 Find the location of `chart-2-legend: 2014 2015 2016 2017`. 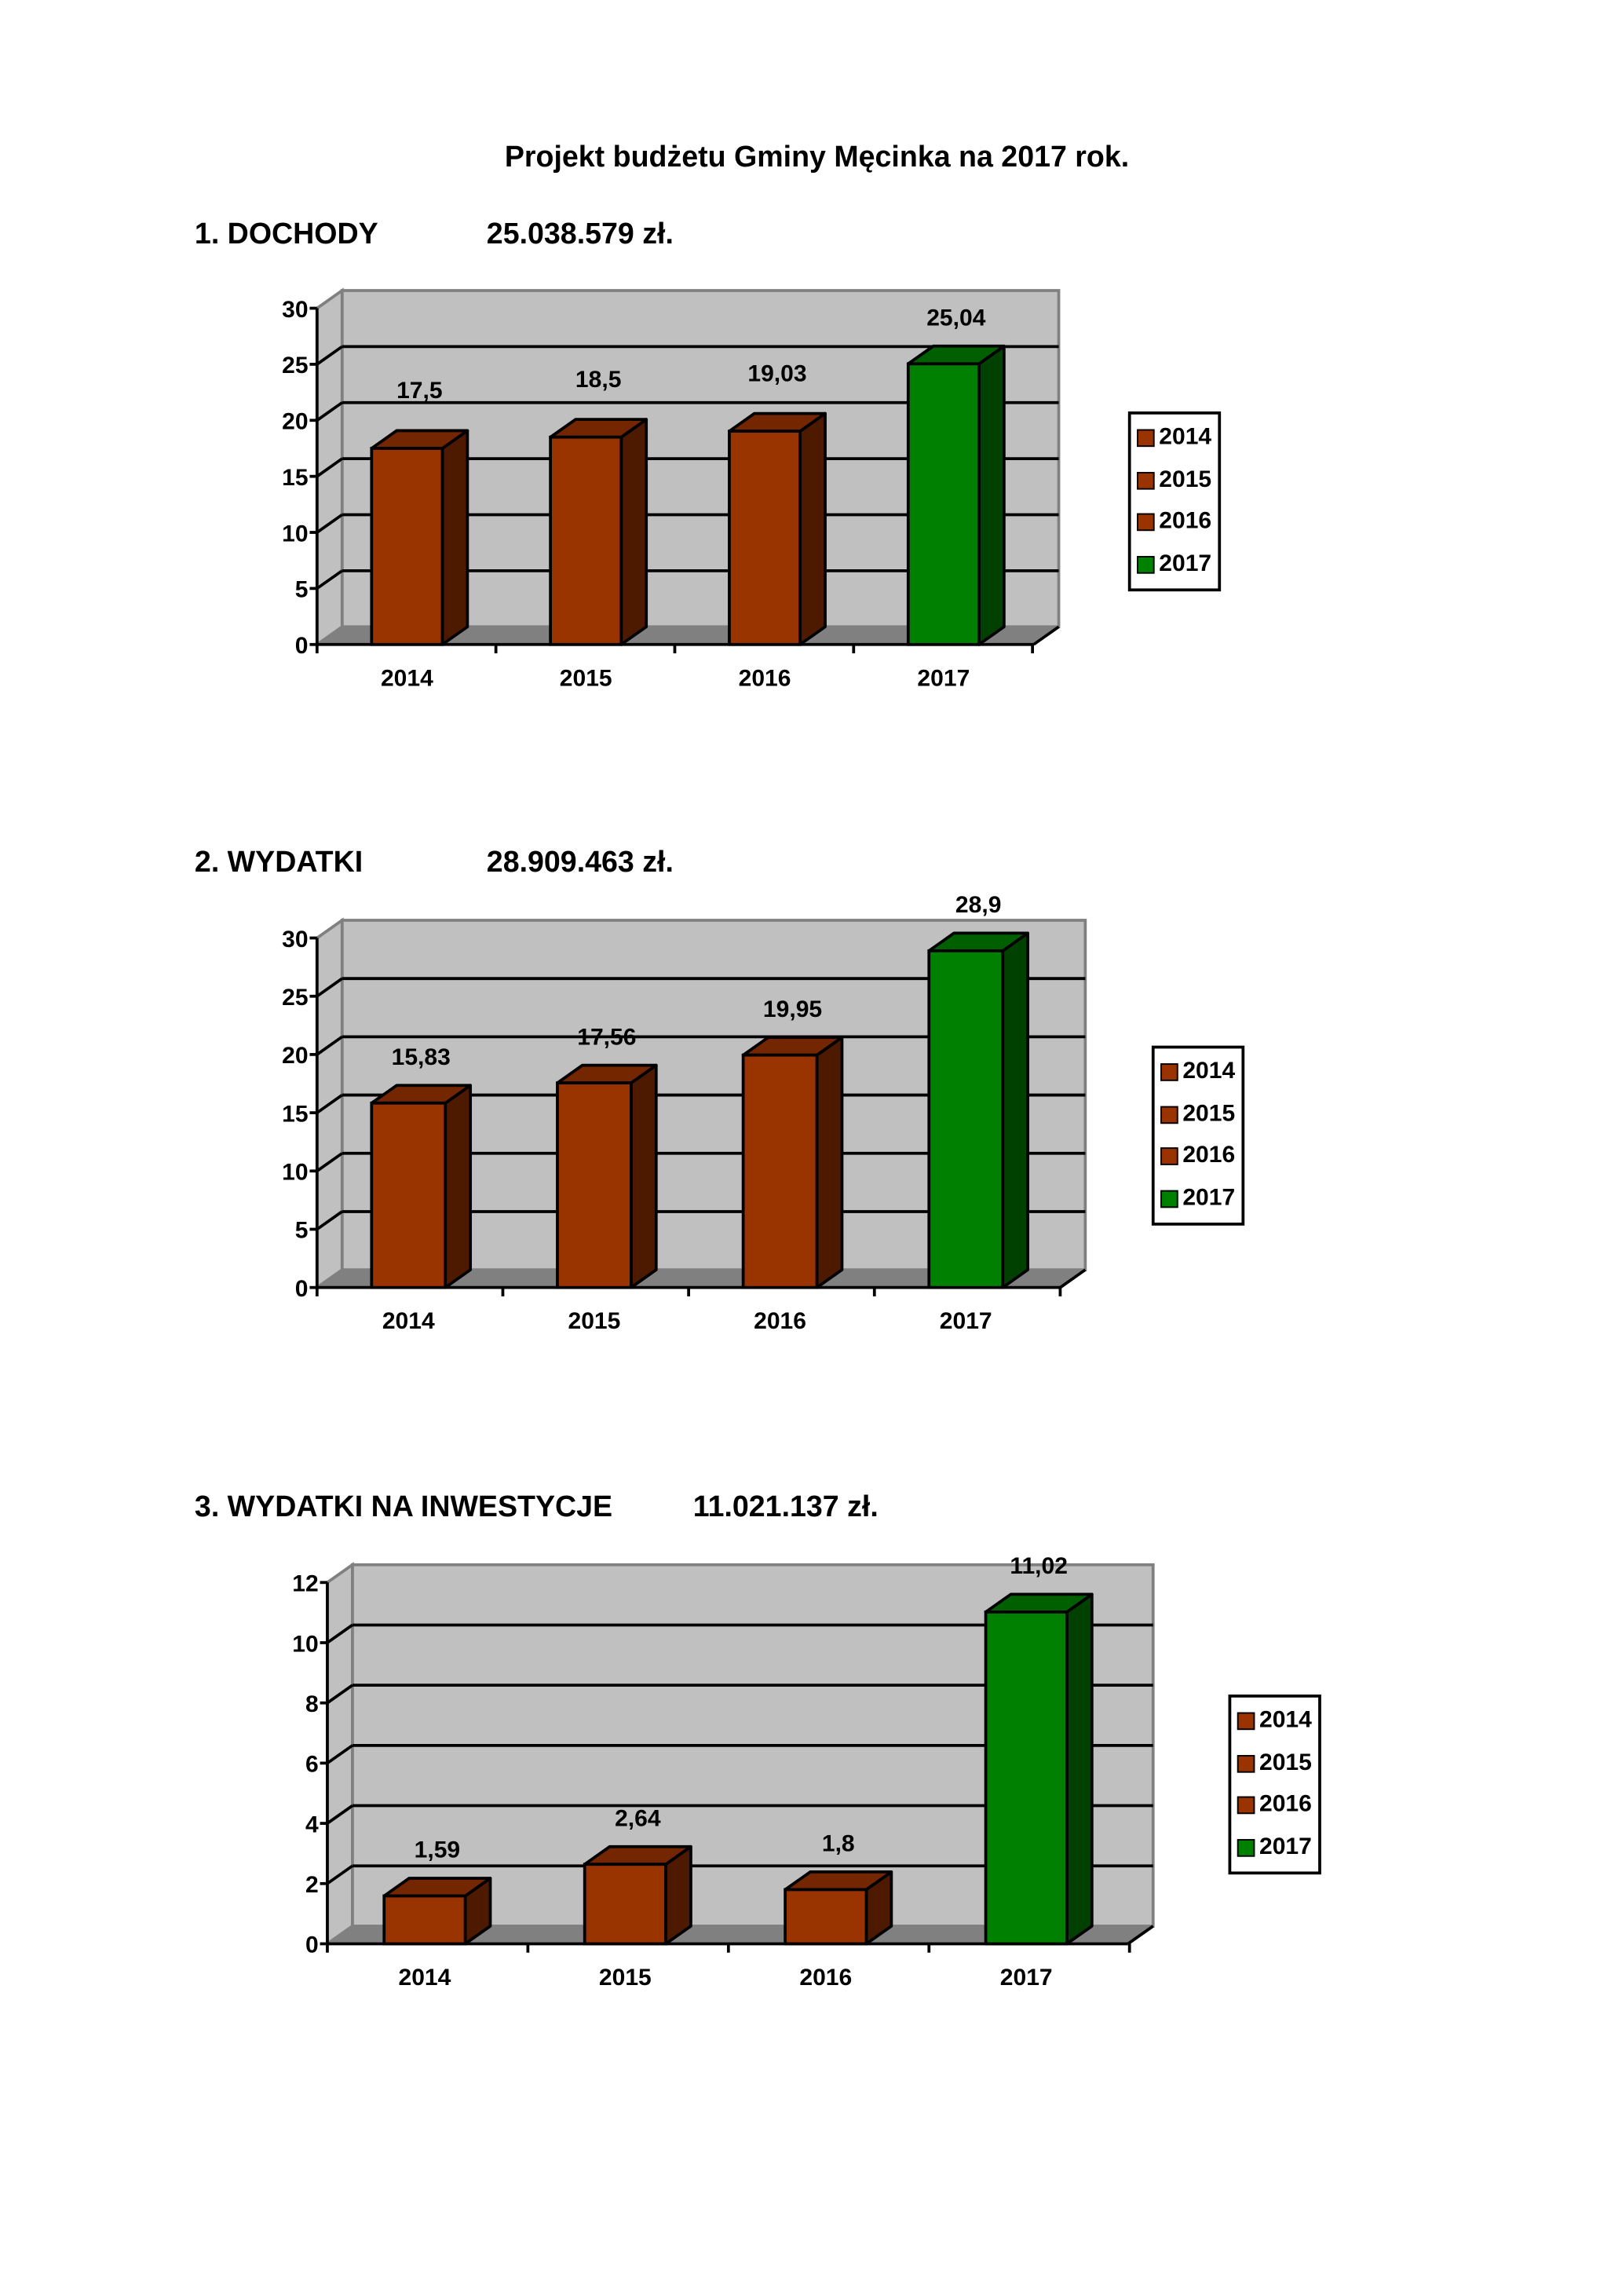

chart-2-legend: 2014 2015 2016 2017 is located at coordinates (1197, 1135).